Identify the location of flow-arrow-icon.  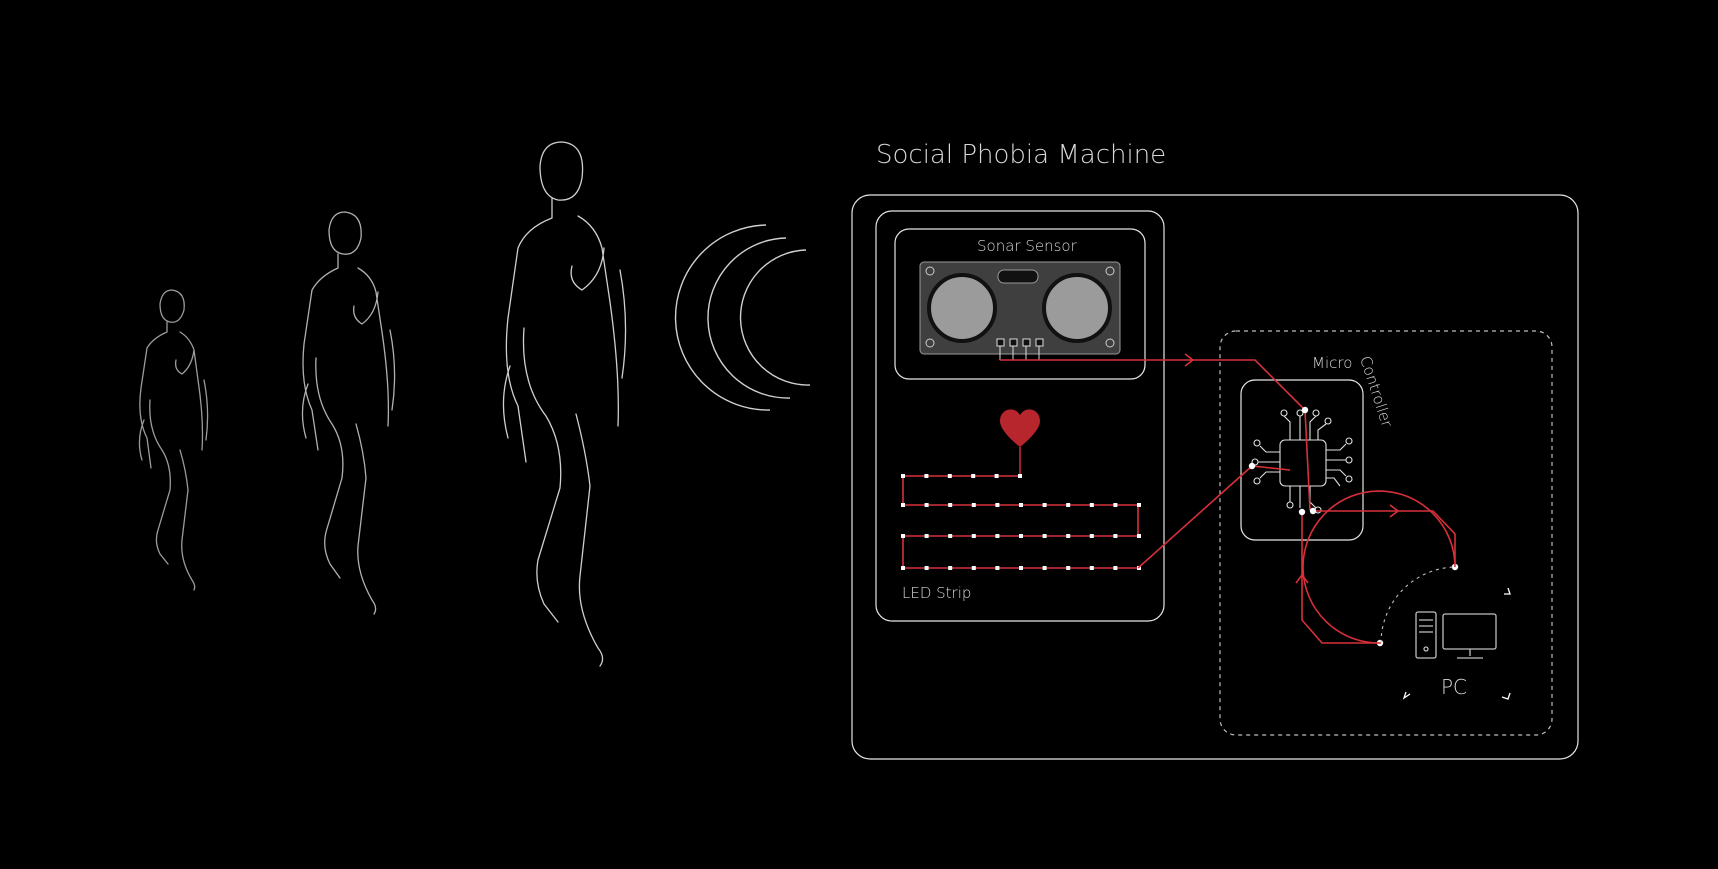
(1292, 468).